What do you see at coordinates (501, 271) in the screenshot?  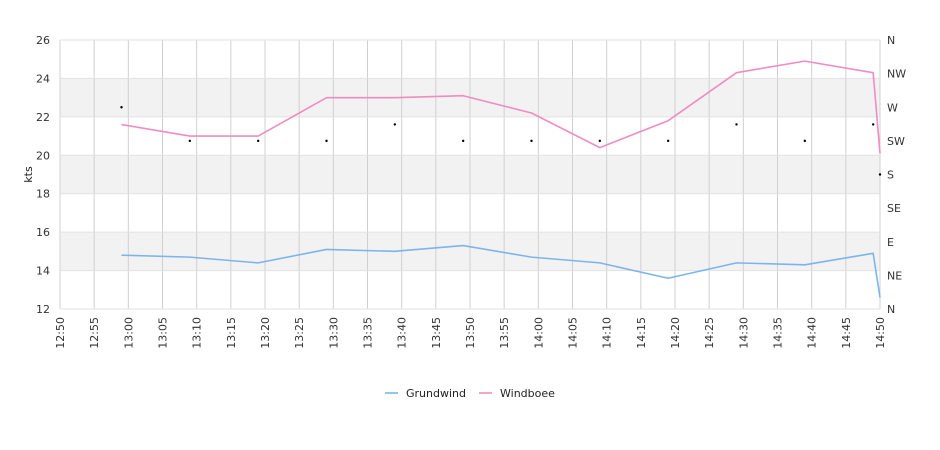 I see `grundwind-line` at bounding box center [501, 271].